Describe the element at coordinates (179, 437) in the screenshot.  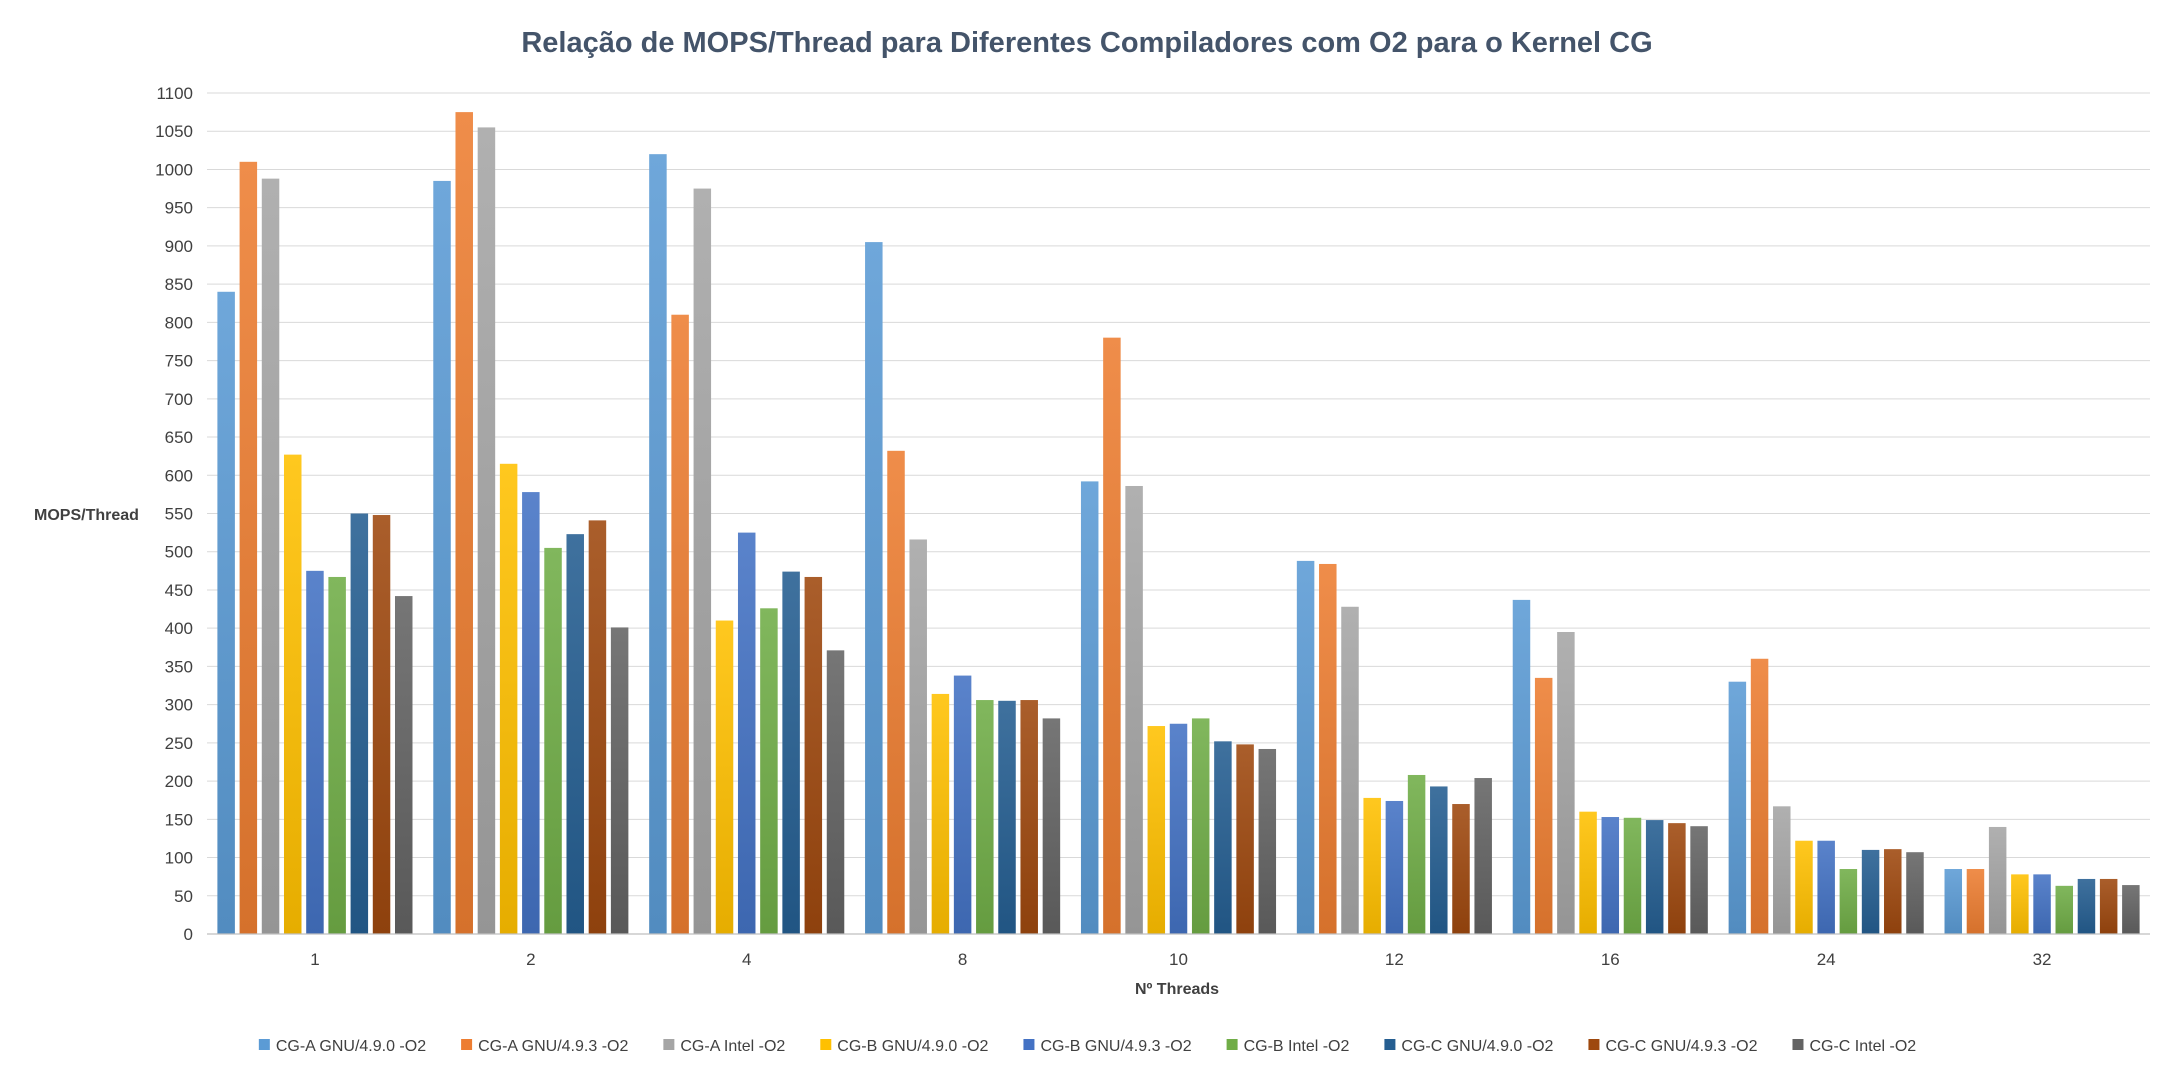
I see `y-tick-label: 650` at that location.